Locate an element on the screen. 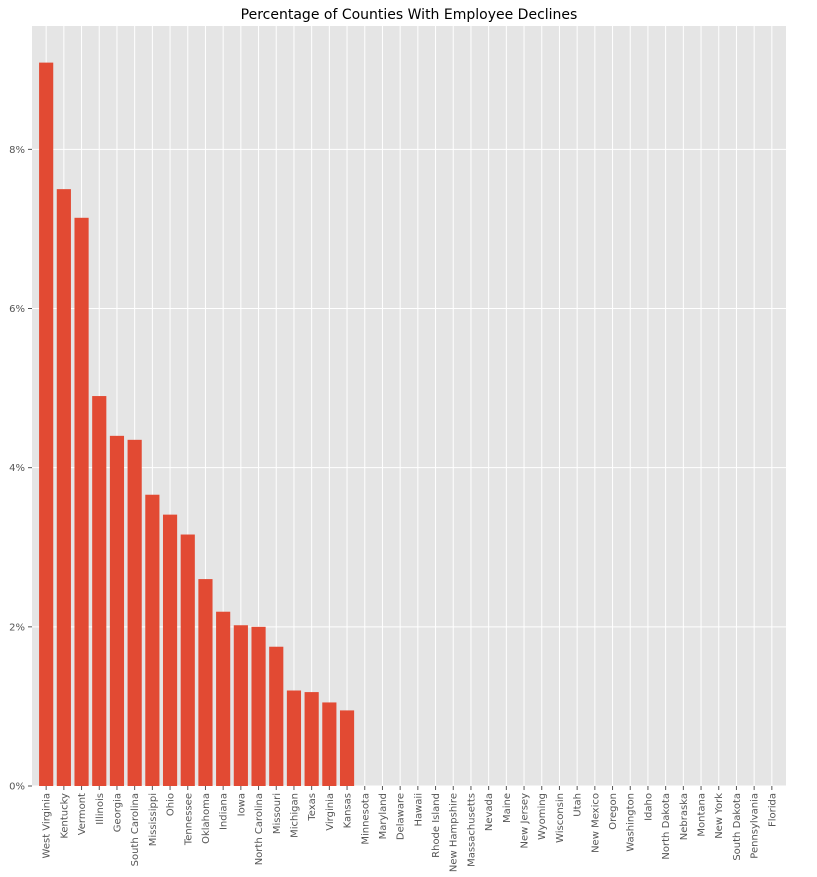 Image resolution: width=817 pixels, height=877 pixels. y-tick-label: 8% is located at coordinates (17, 150).